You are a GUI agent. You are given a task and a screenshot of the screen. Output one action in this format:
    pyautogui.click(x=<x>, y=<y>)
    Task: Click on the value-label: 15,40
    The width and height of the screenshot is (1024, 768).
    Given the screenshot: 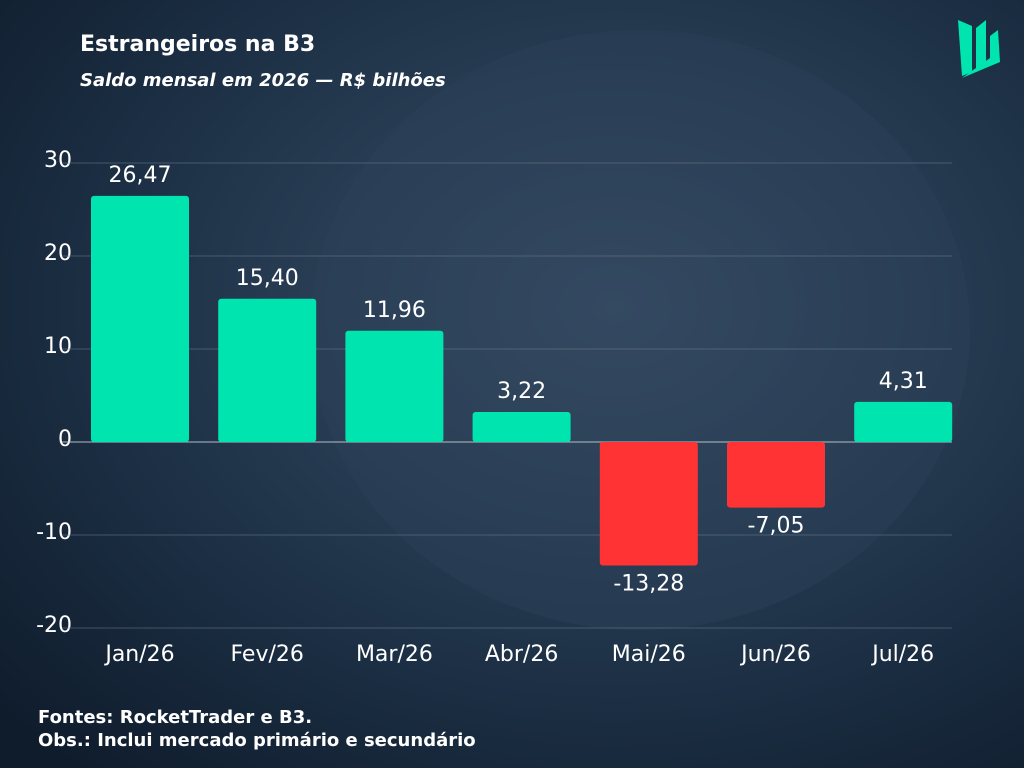 What is the action you would take?
    pyautogui.click(x=267, y=278)
    